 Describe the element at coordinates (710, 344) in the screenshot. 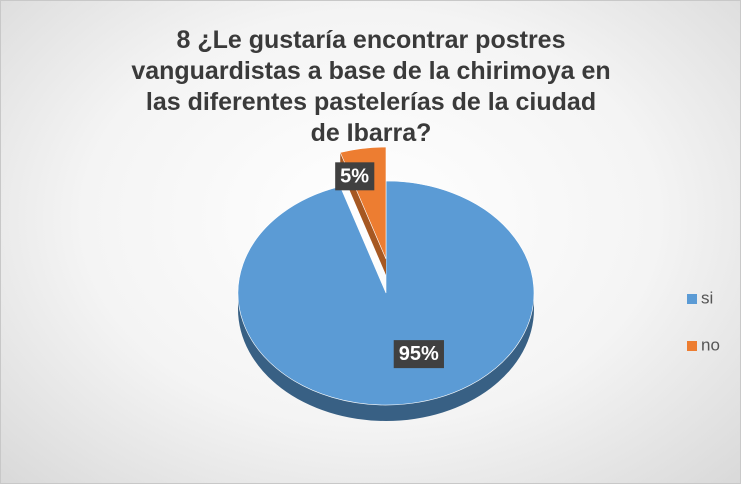

I see `legend-label: no` at that location.